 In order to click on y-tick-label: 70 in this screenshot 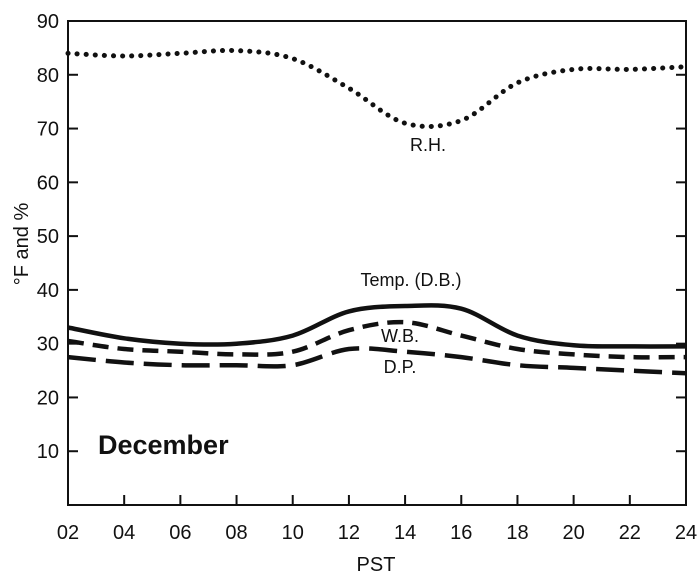, I will do `click(48, 130)`.